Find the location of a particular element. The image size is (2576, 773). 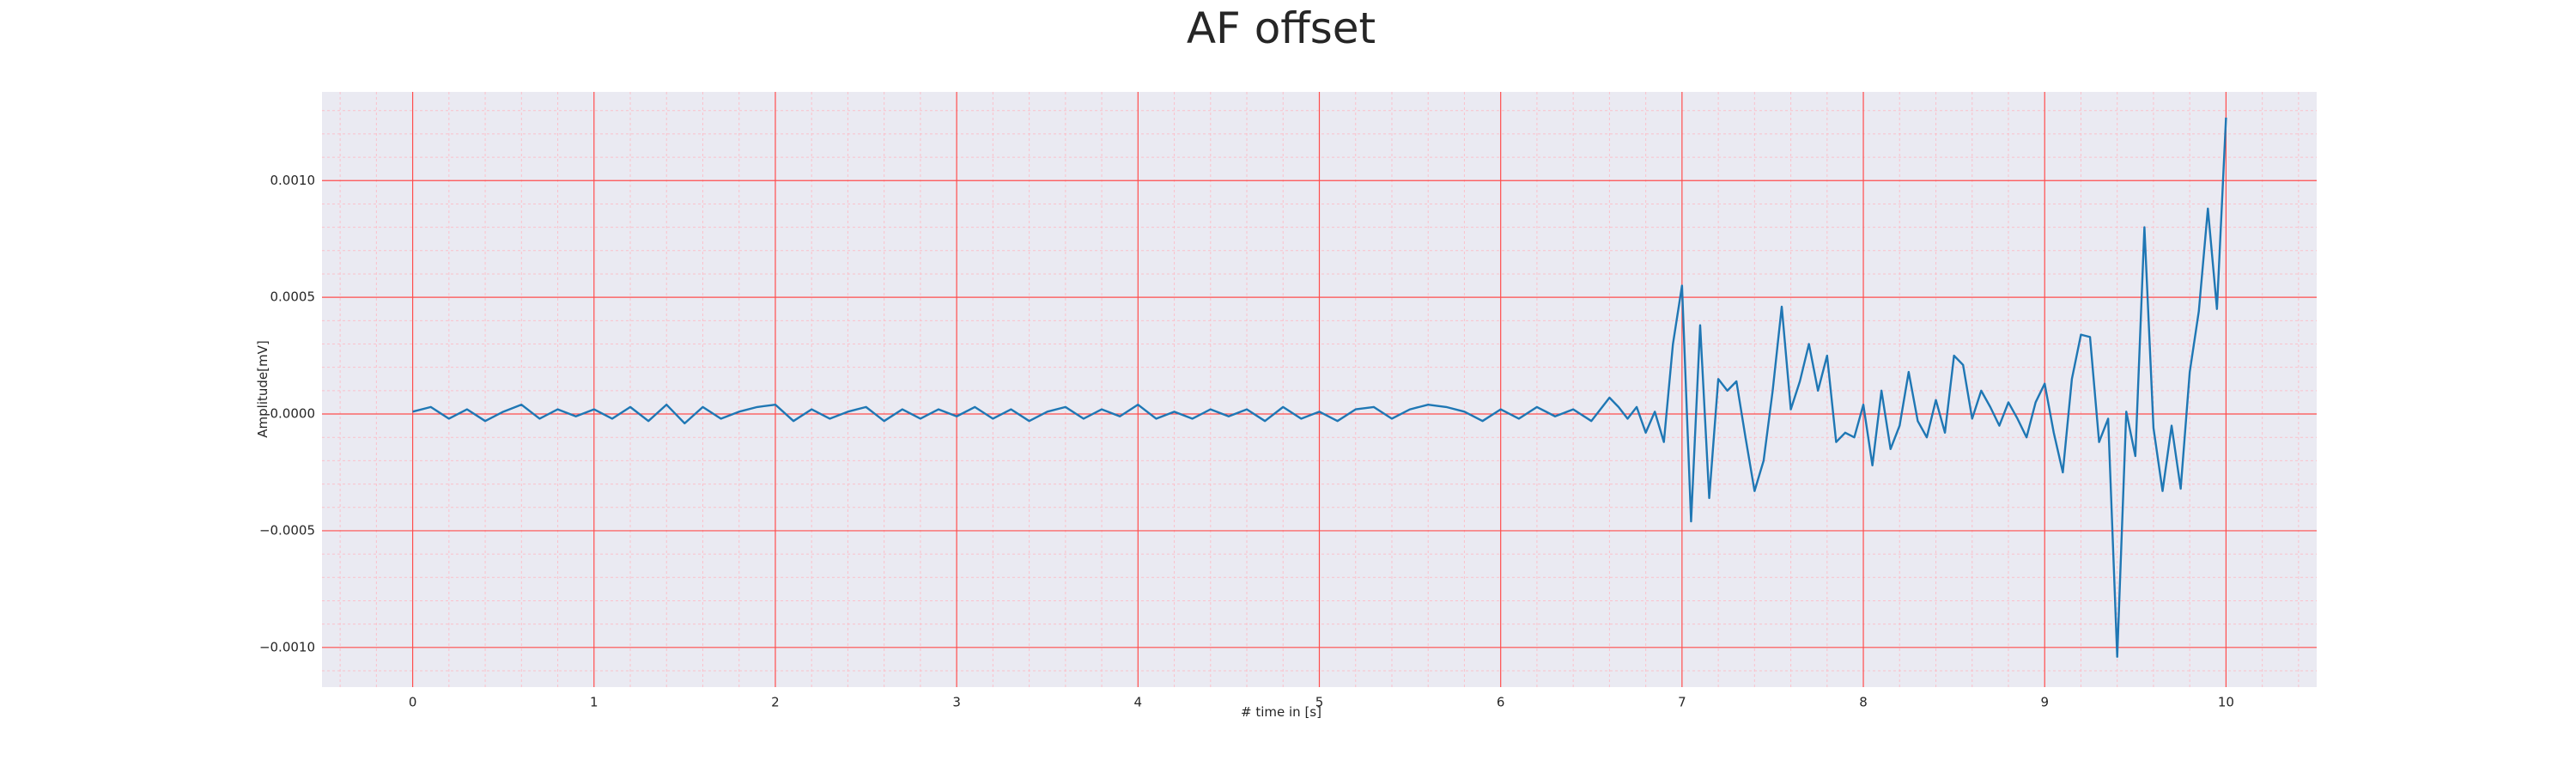

x-tick-label: 1 is located at coordinates (594, 702).